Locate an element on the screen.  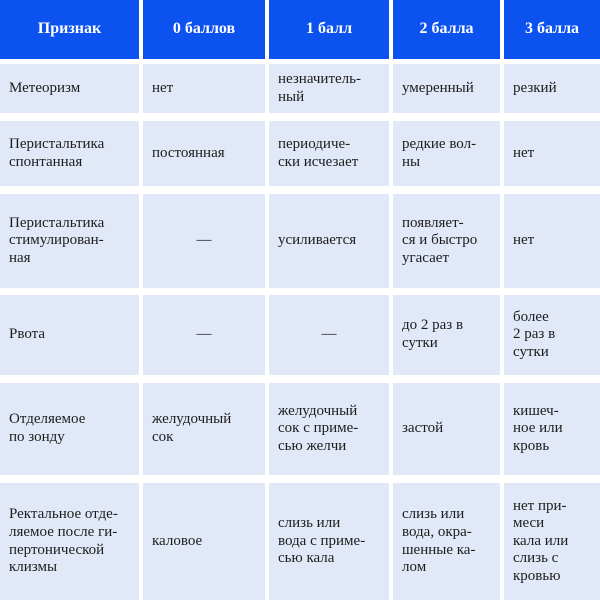
table-cell: кишеч- ное или кровь is located at coordinates (552, 429).